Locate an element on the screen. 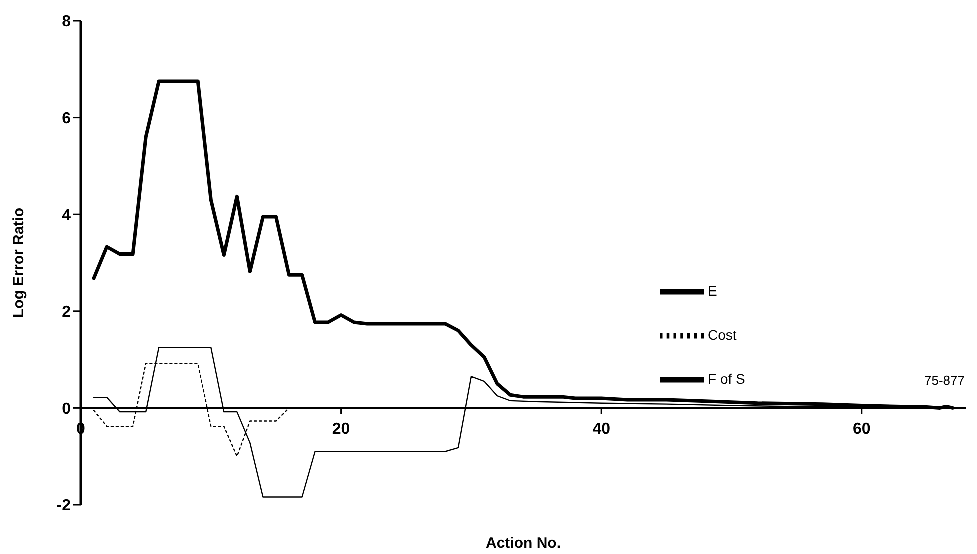 The image size is (977, 554). x-tick-label: 40 is located at coordinates (601, 429).